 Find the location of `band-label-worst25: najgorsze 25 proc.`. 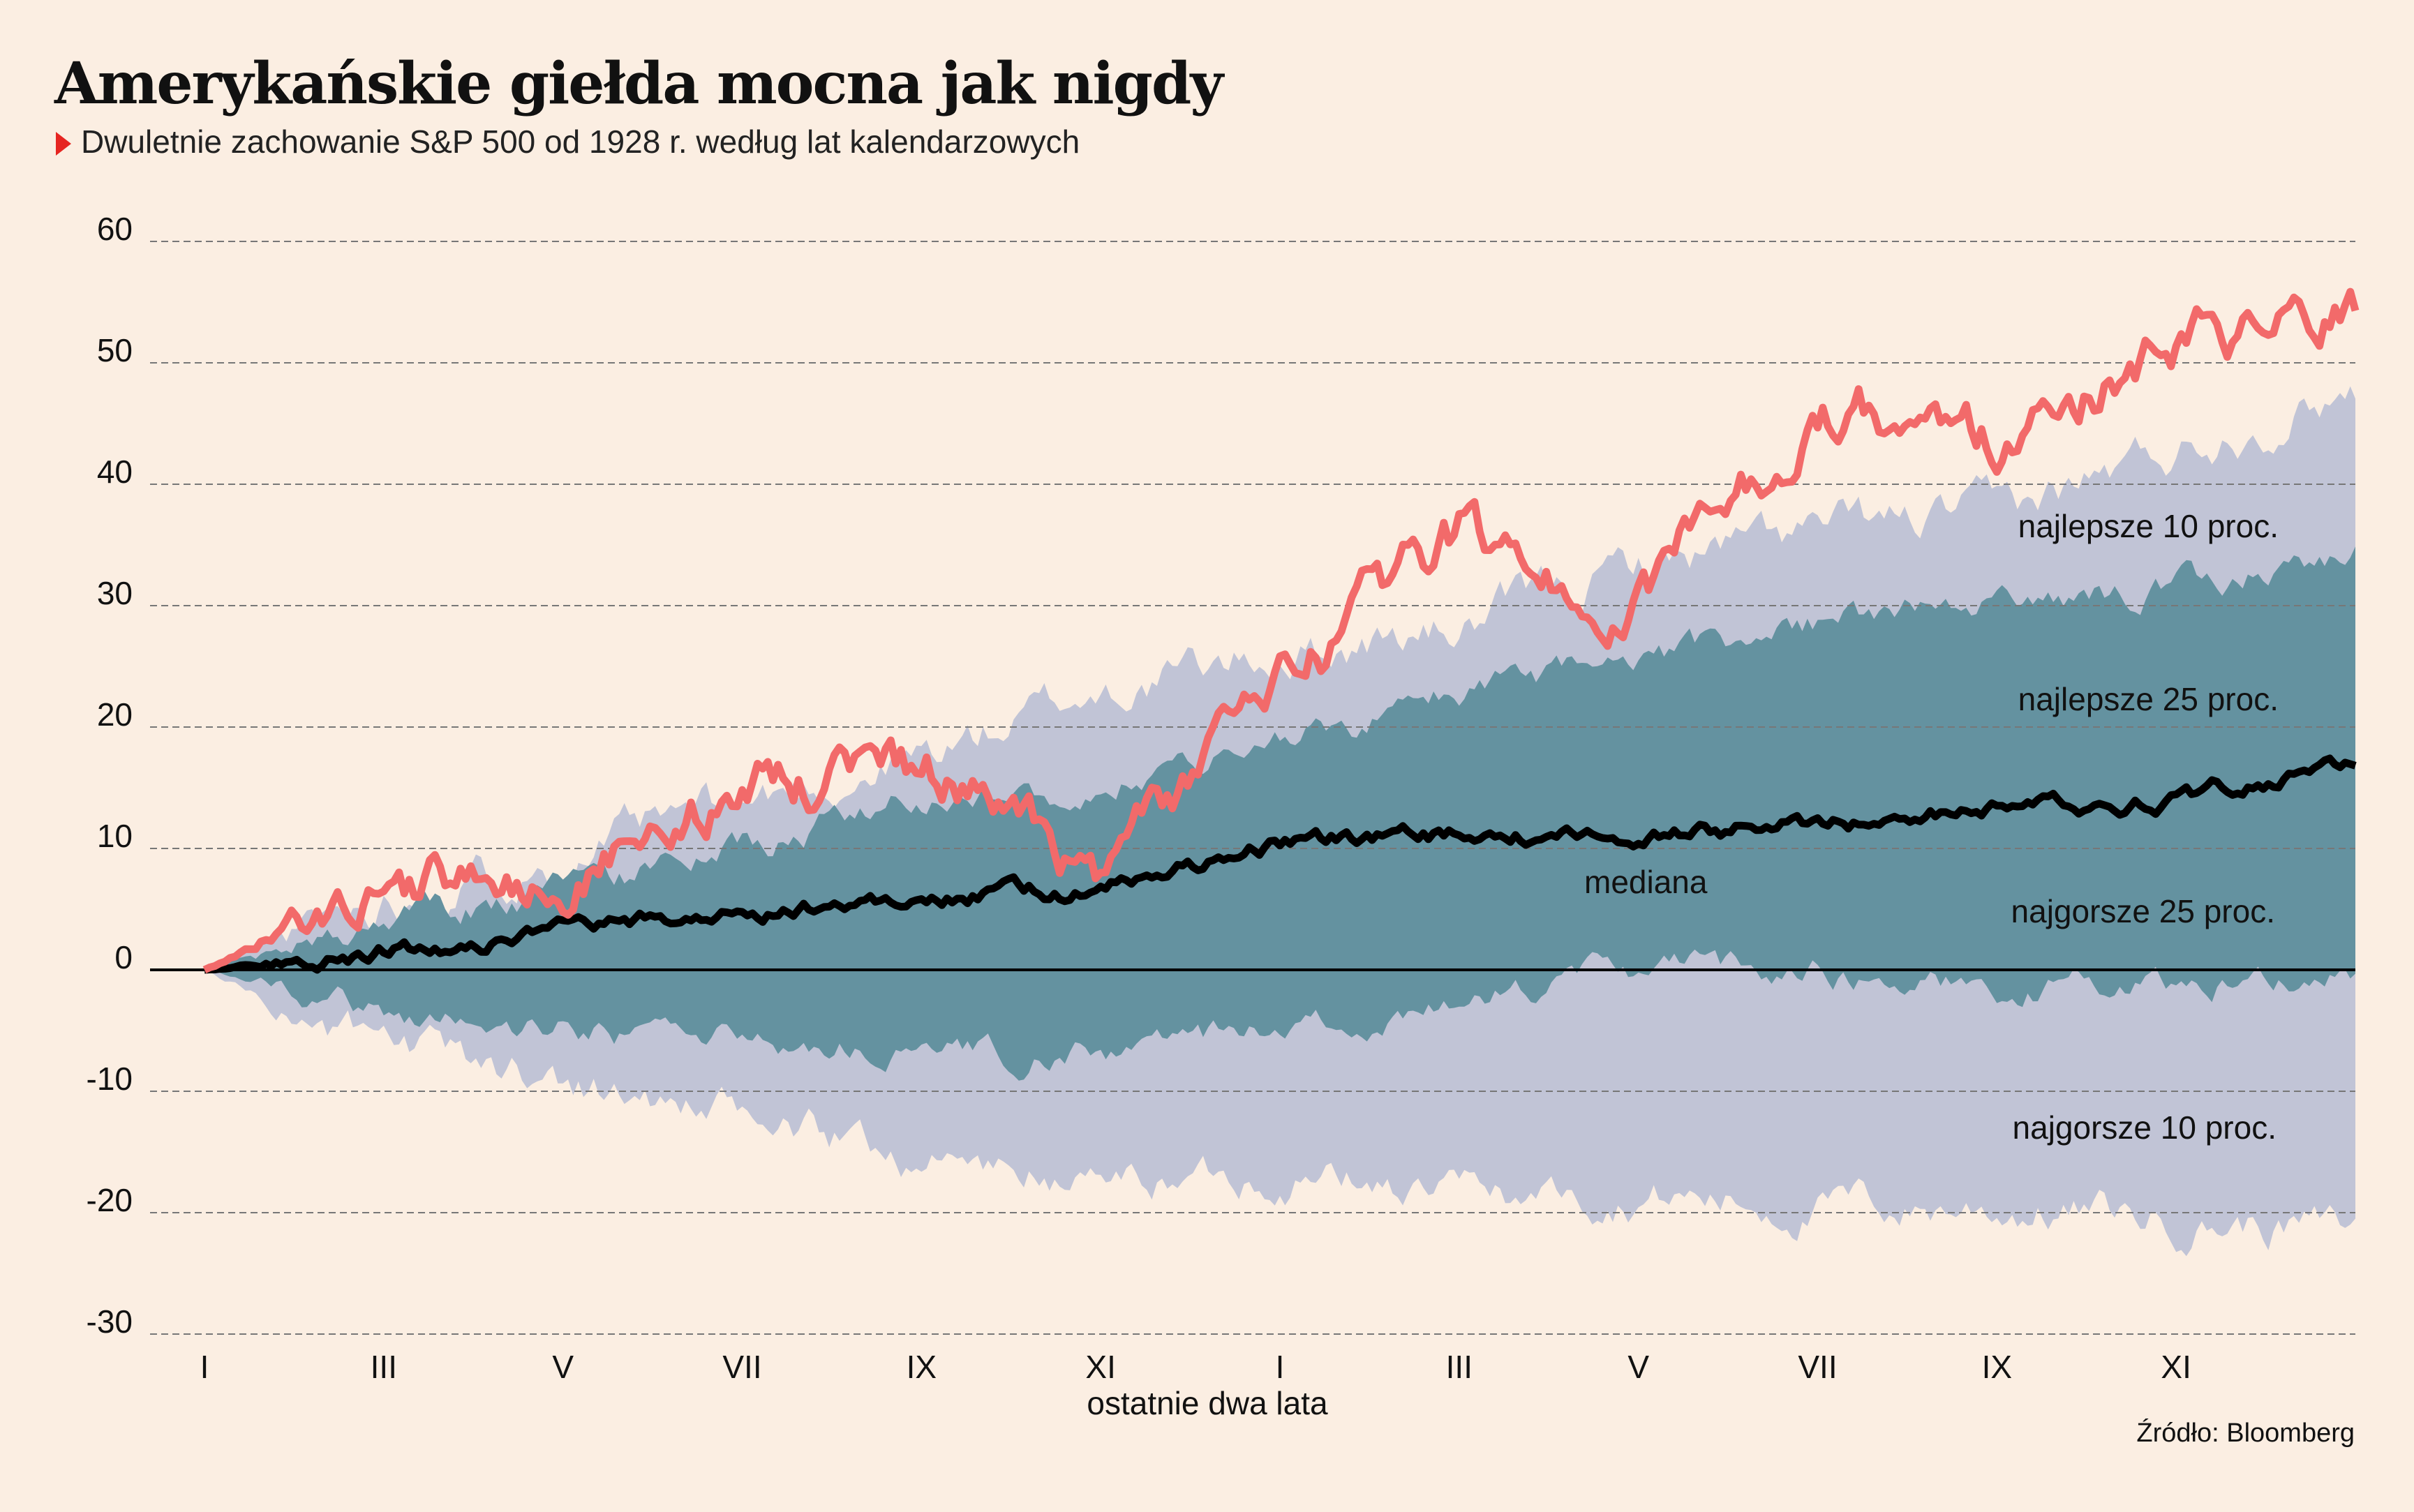

band-label-worst25: najgorsze 25 proc. is located at coordinates (2143, 911).